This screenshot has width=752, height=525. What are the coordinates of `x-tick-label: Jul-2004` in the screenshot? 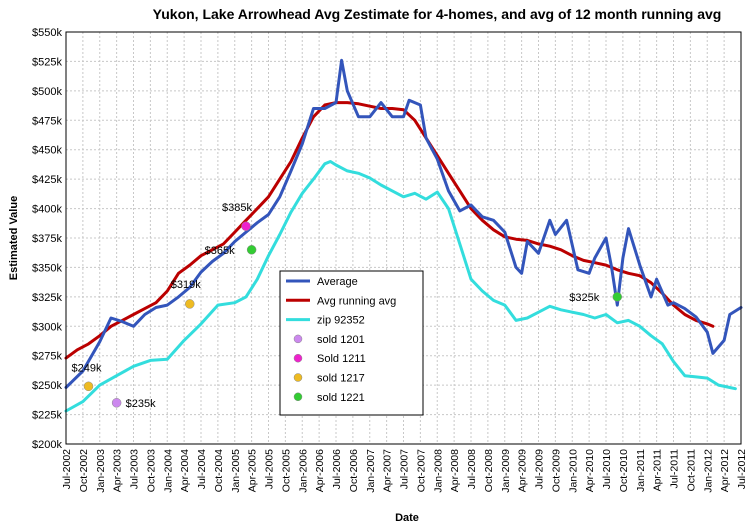 It's located at (202, 469).